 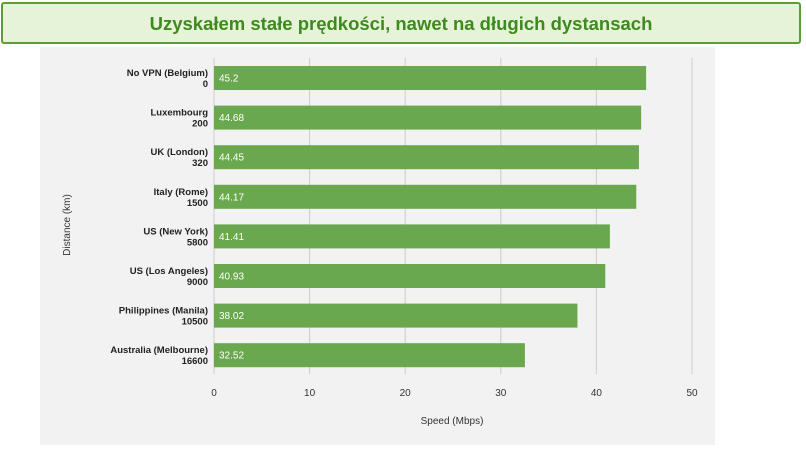 What do you see at coordinates (195, 361) in the screenshot?
I see `category-distance-label: 16600` at bounding box center [195, 361].